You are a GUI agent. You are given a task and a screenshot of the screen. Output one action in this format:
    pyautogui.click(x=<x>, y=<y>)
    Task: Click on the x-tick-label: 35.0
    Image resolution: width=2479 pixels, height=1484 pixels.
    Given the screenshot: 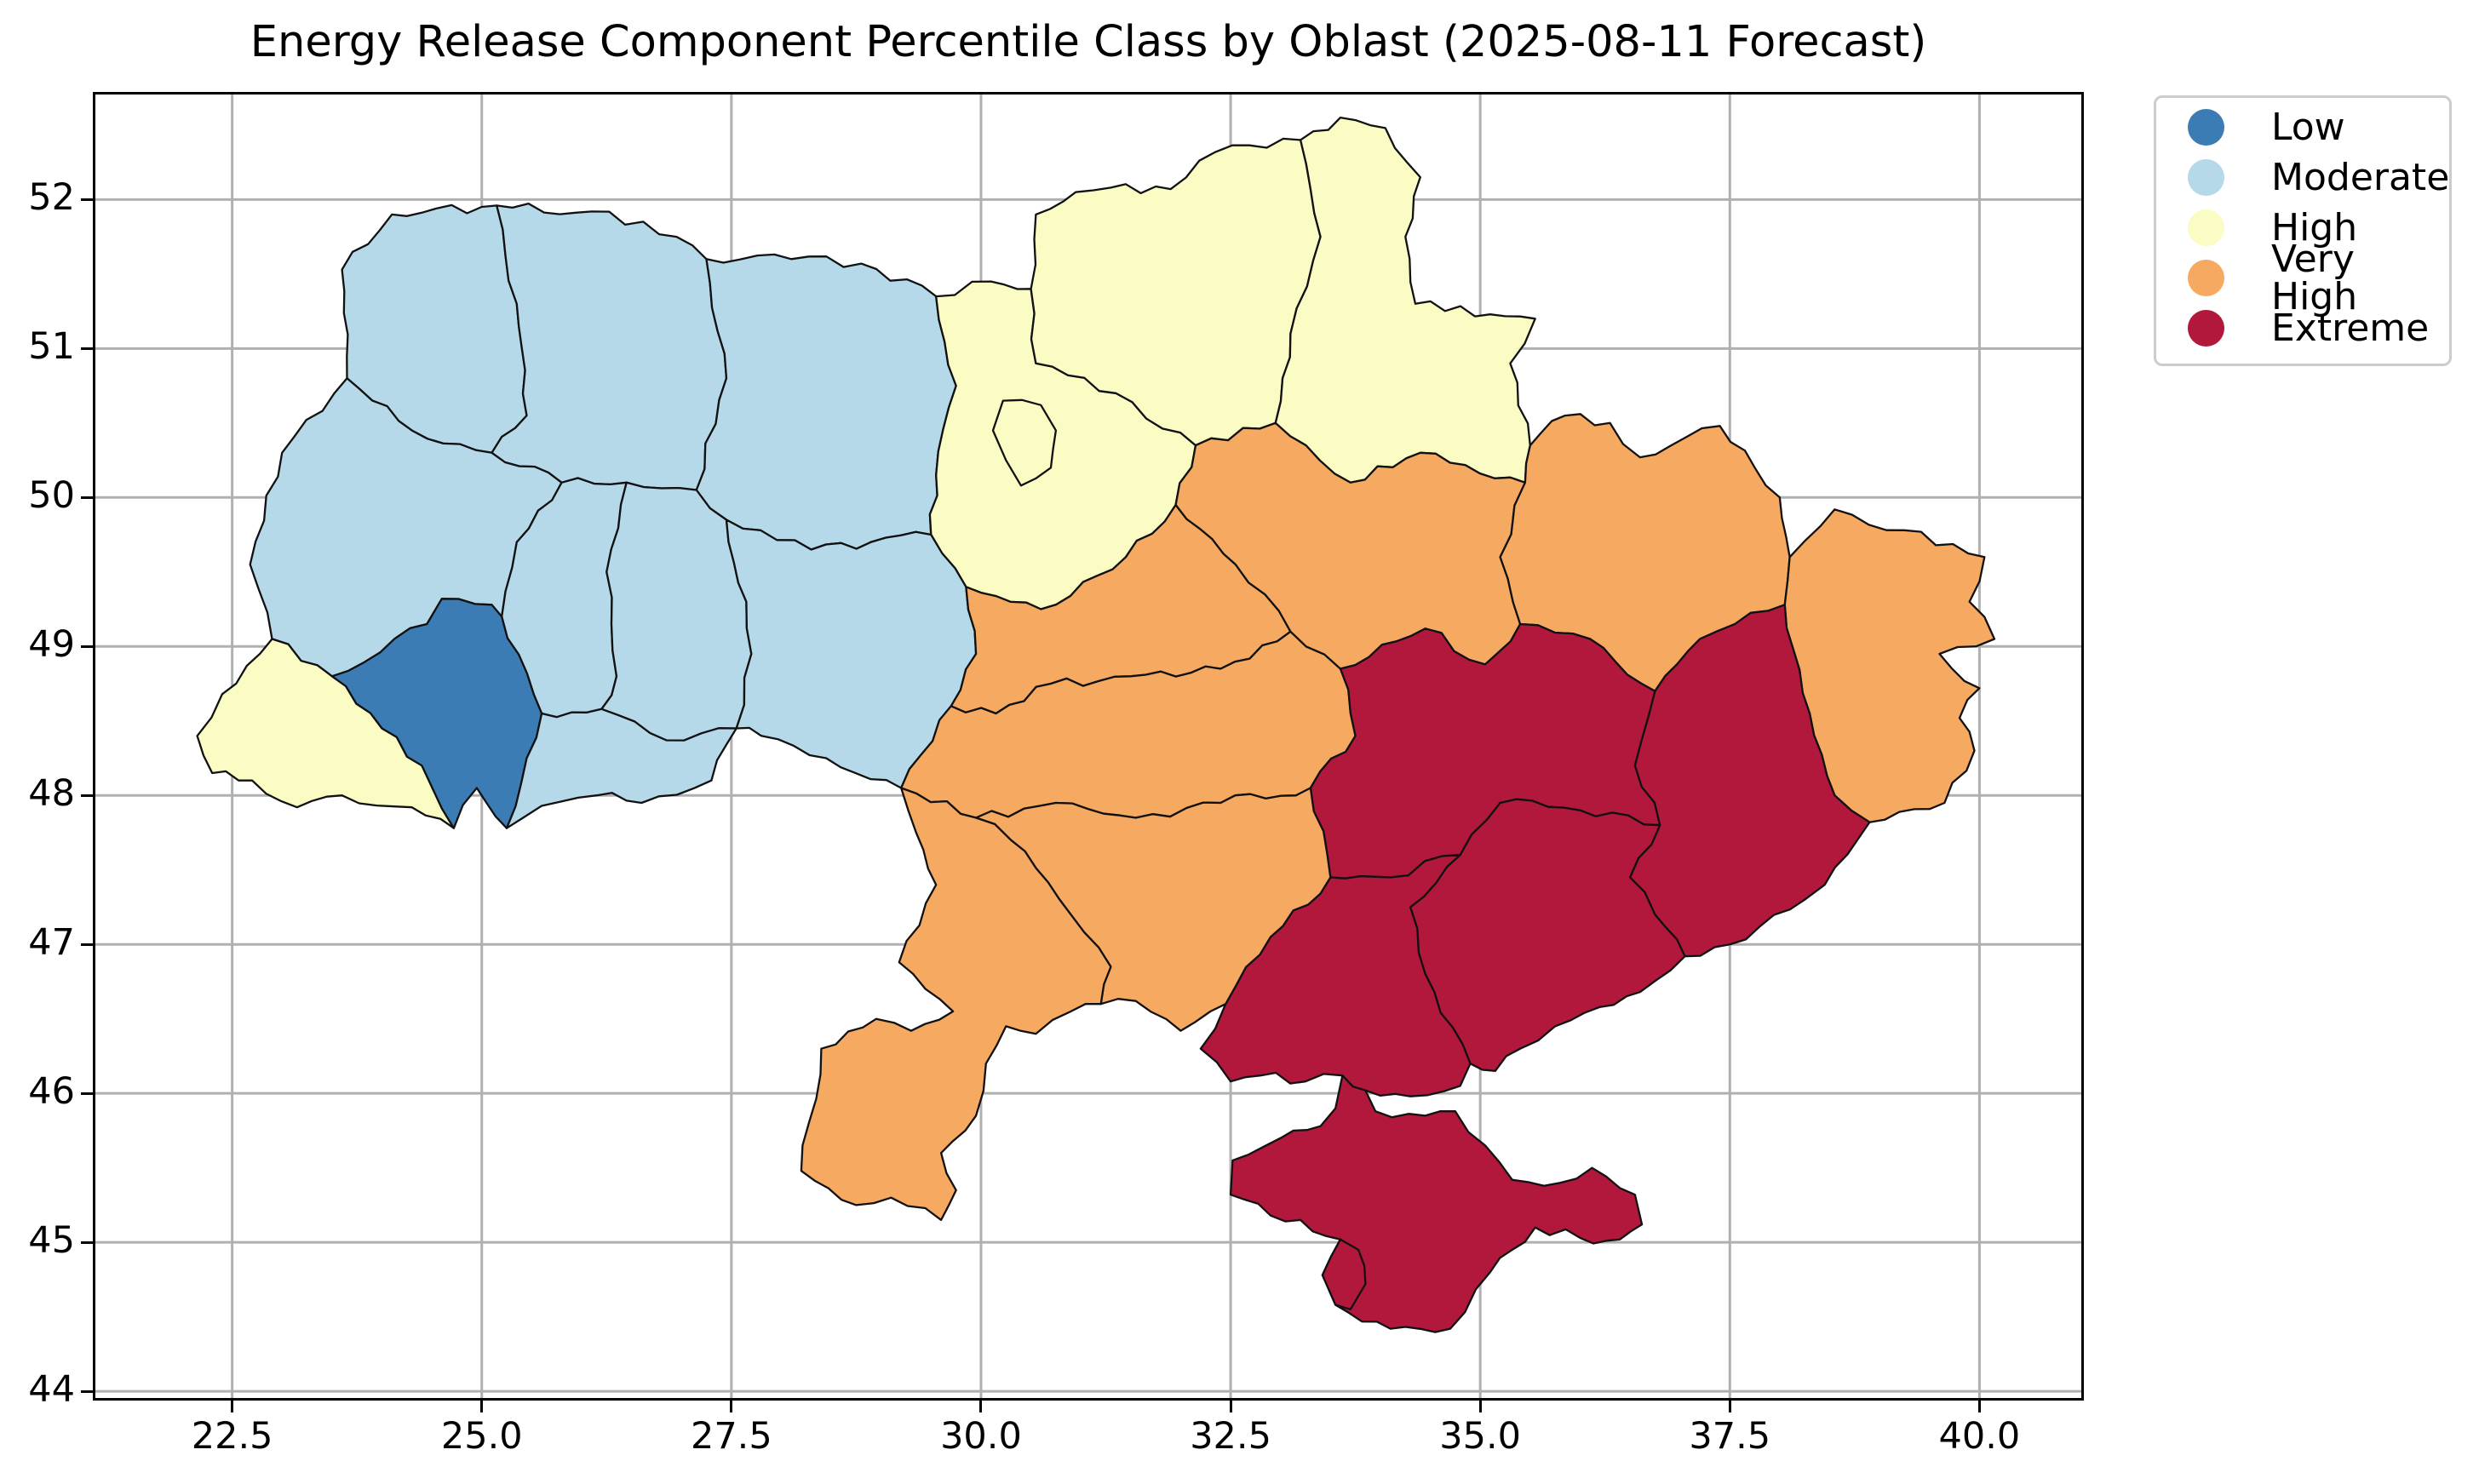 What is the action you would take?
    pyautogui.click(x=1480, y=1437)
    